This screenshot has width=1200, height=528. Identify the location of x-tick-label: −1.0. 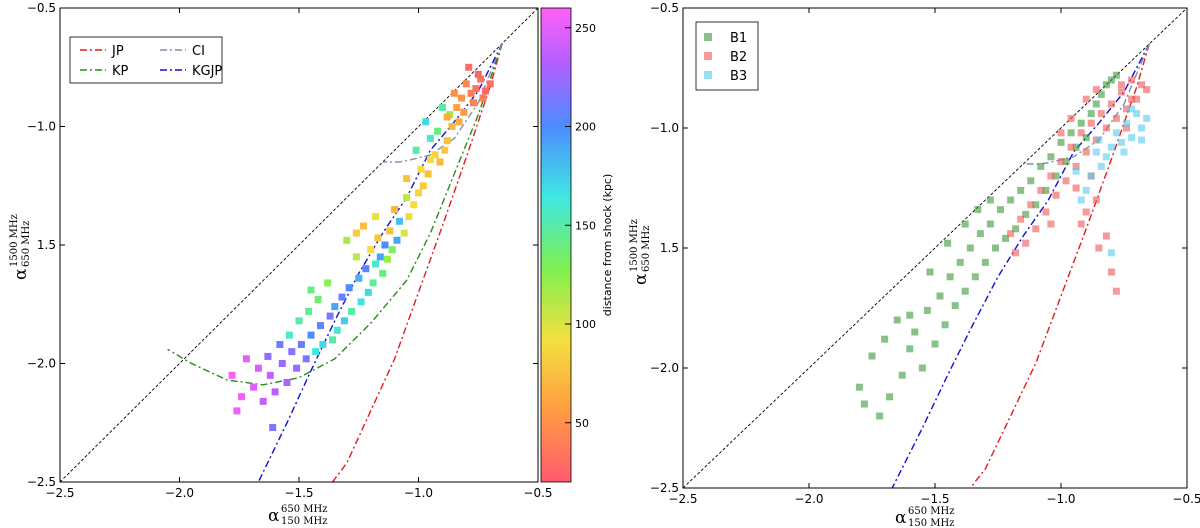
(418, 493).